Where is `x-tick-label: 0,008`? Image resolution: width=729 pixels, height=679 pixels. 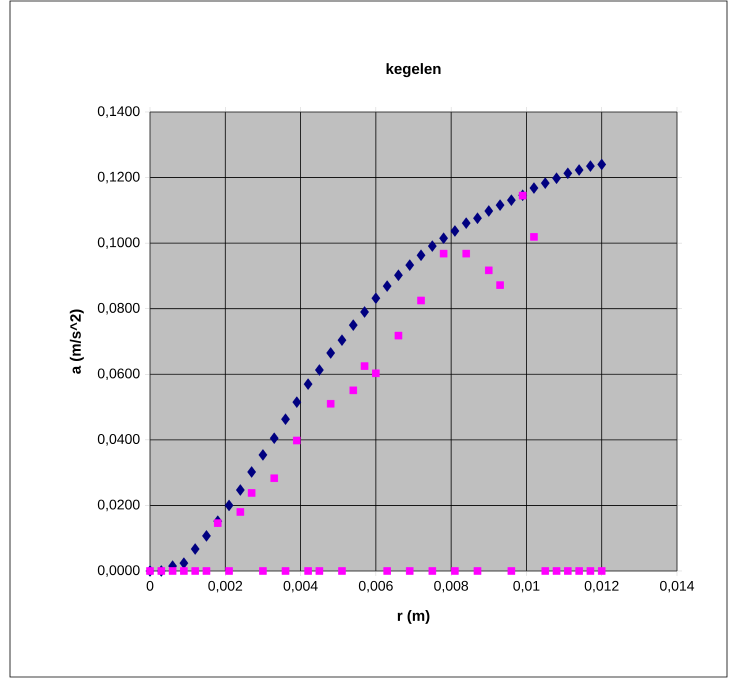 x-tick-label: 0,008 is located at coordinates (451, 586).